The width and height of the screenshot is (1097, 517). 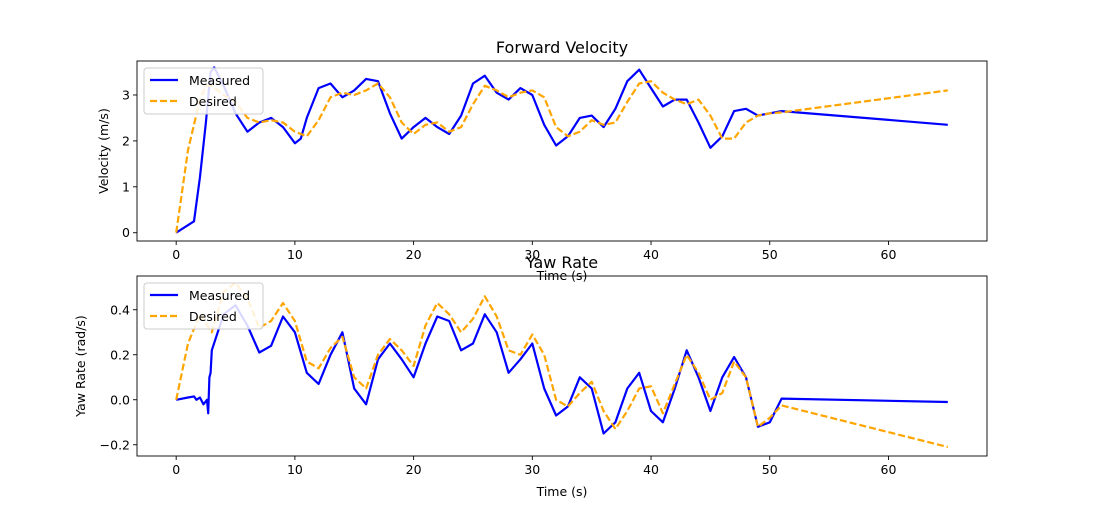 I want to click on forward-velocity-title: Forward Velocity, so click(x=562, y=47).